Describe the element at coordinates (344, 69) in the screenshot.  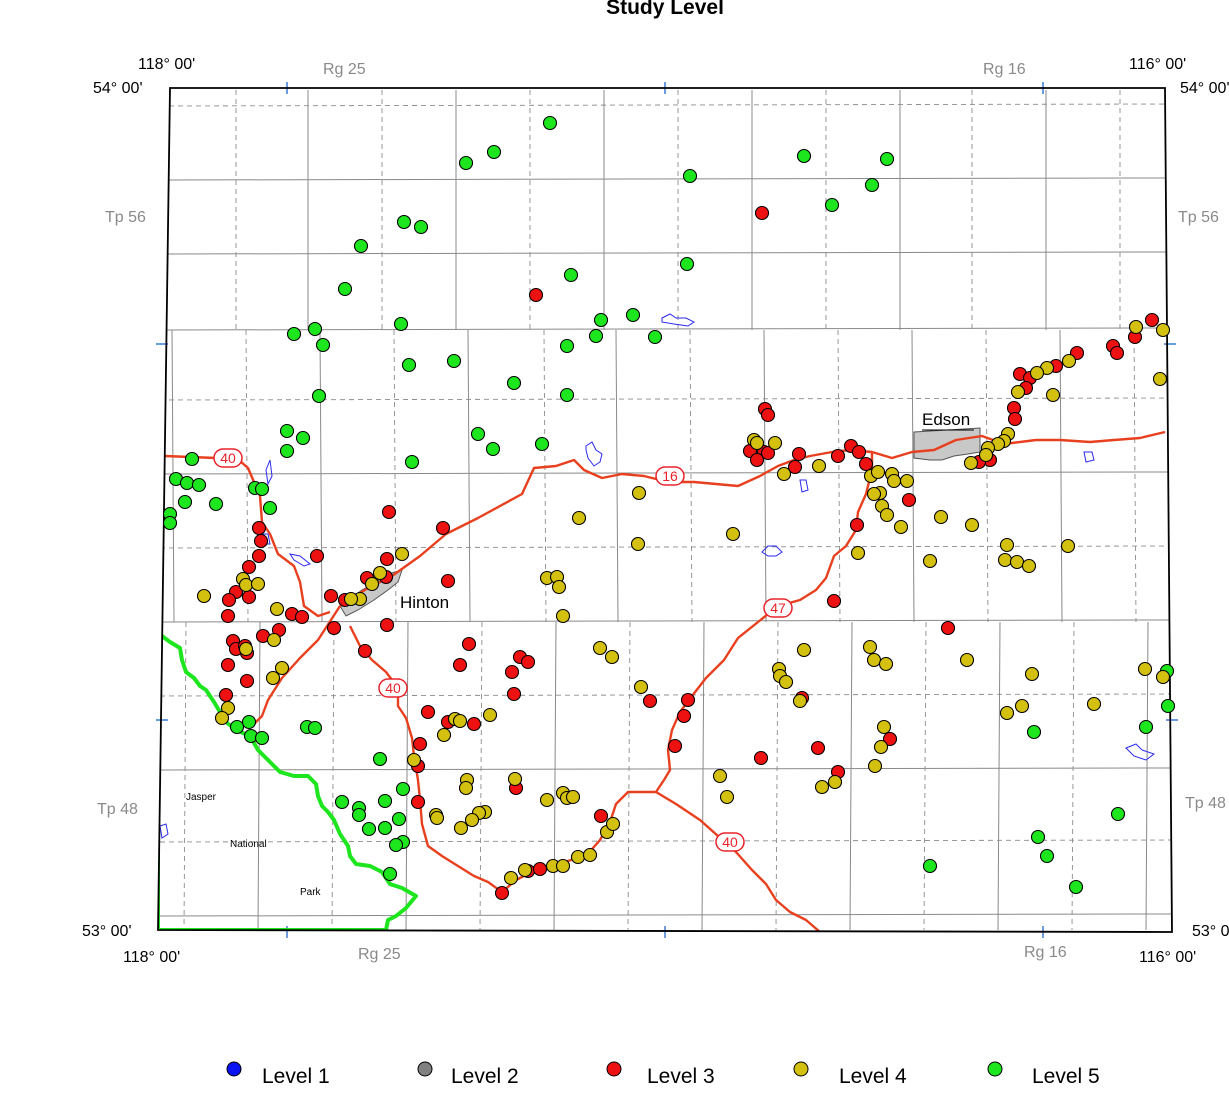
I see `range-25-top-label: Rg 25` at that location.